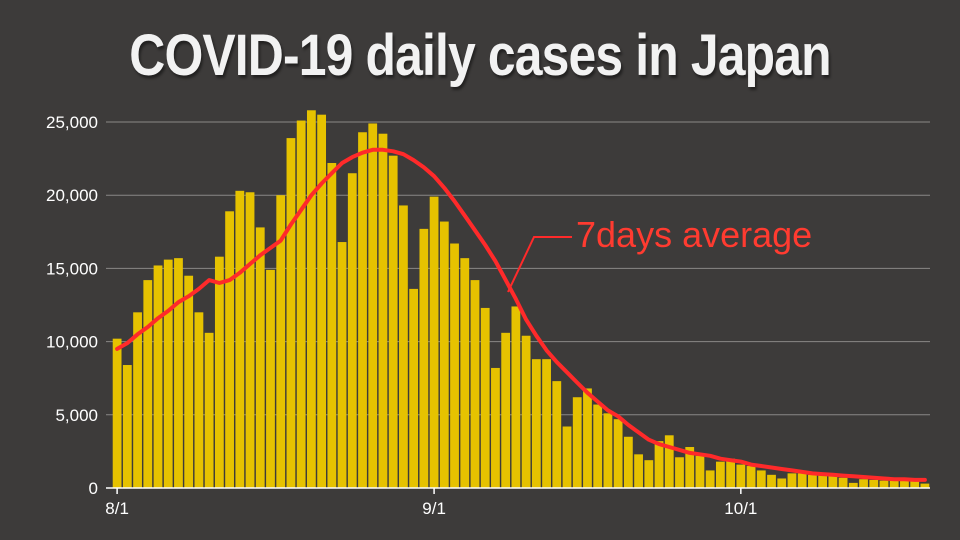  I want to click on chart-title: COVID-19 daily cases in Japan, so click(480, 55).